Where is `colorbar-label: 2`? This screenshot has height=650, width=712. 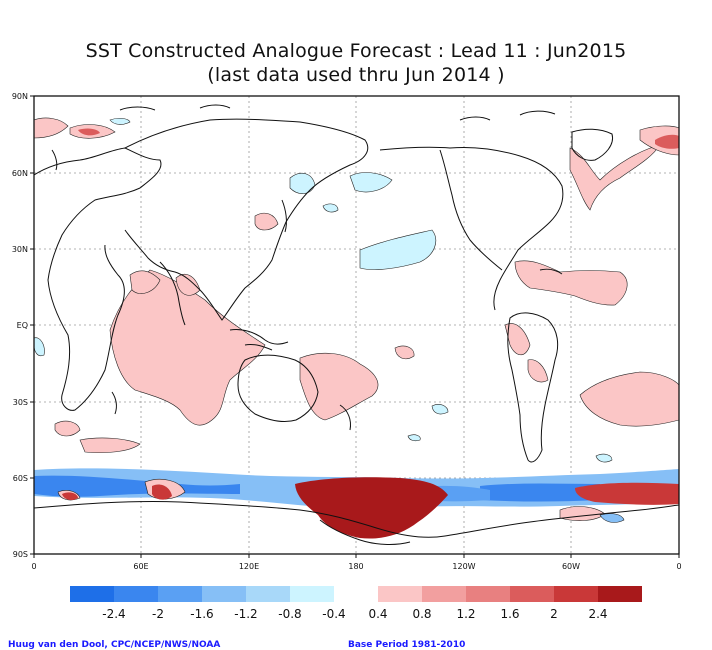 colorbar-label: 2 is located at coordinates (554, 614).